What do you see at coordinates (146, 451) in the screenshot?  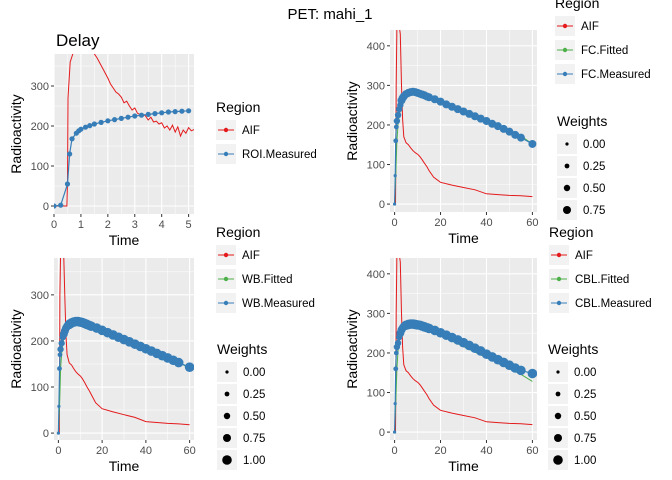 I see `x-tick-label: 40` at bounding box center [146, 451].